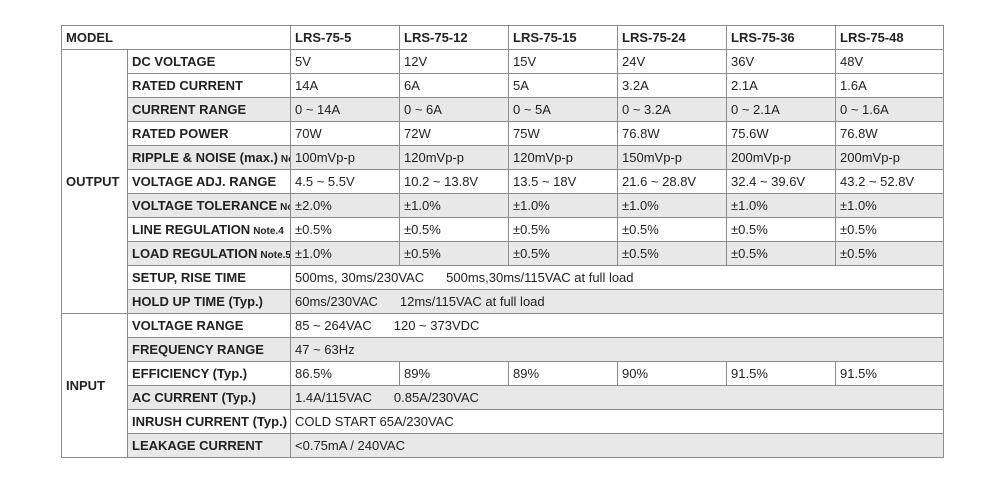  What do you see at coordinates (325, 349) in the screenshot?
I see `value-text: 47 ~ 63Hz` at bounding box center [325, 349].